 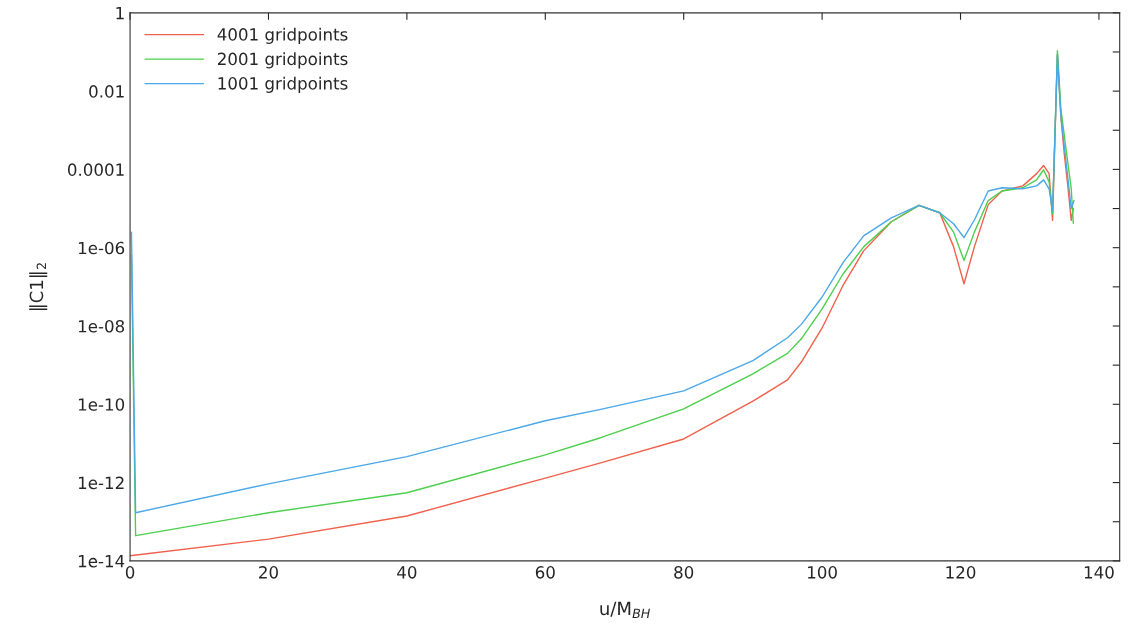 What do you see at coordinates (282, 35) in the screenshot?
I see `legend-label: 4001 gridpoints` at bounding box center [282, 35].